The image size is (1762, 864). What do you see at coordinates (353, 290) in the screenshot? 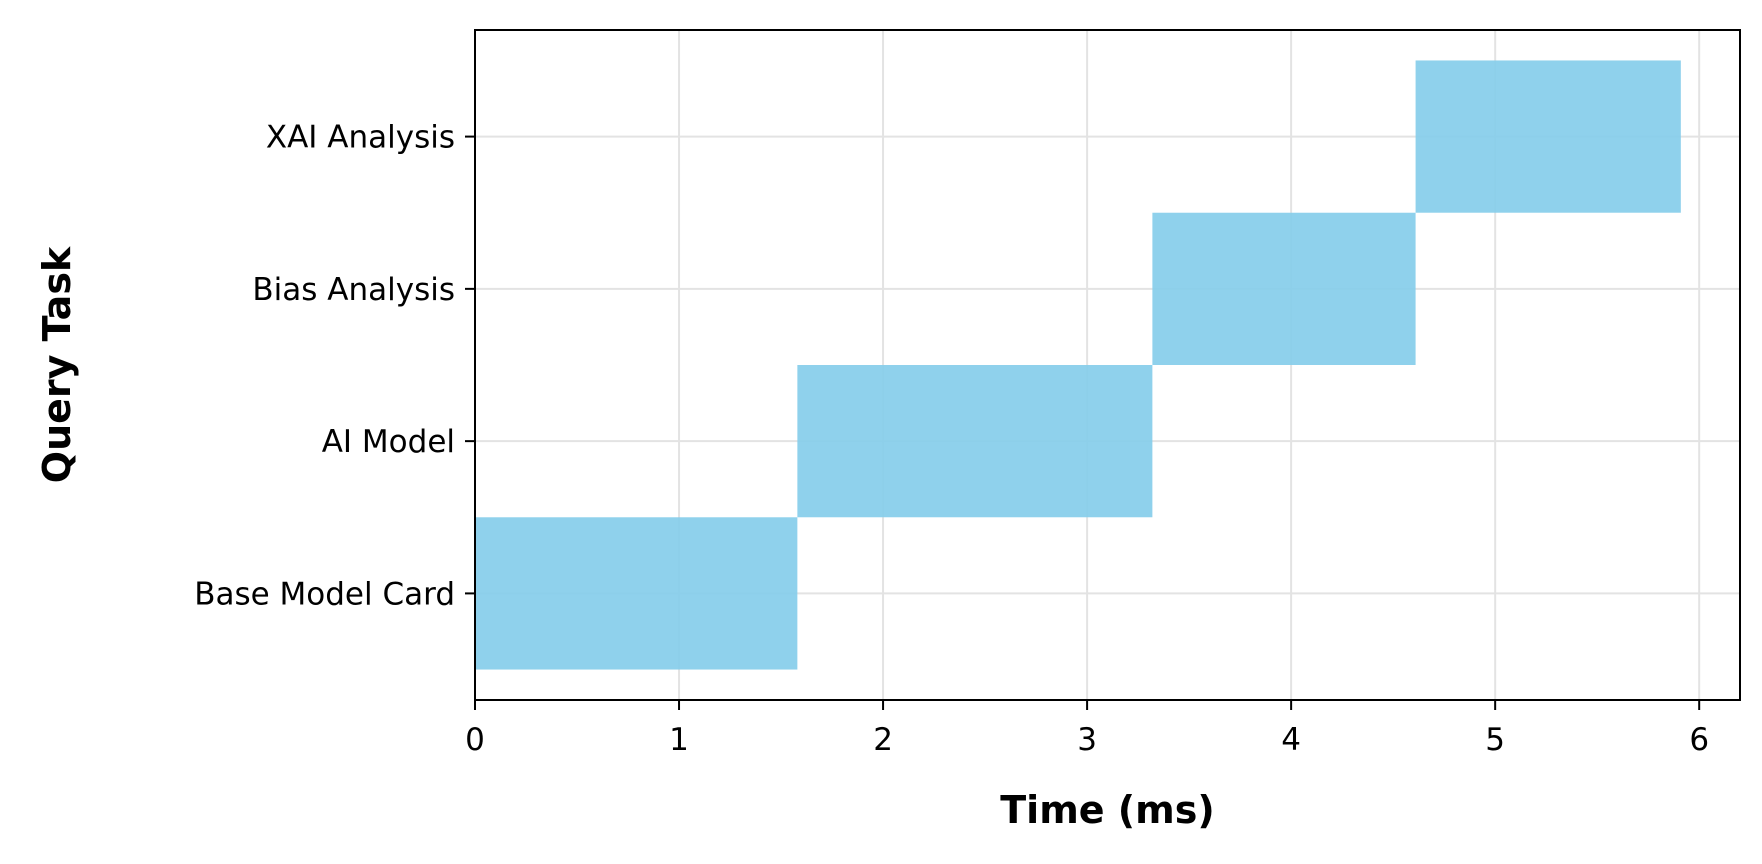
I see `y-tick-label: Bias Analysis` at bounding box center [353, 290].